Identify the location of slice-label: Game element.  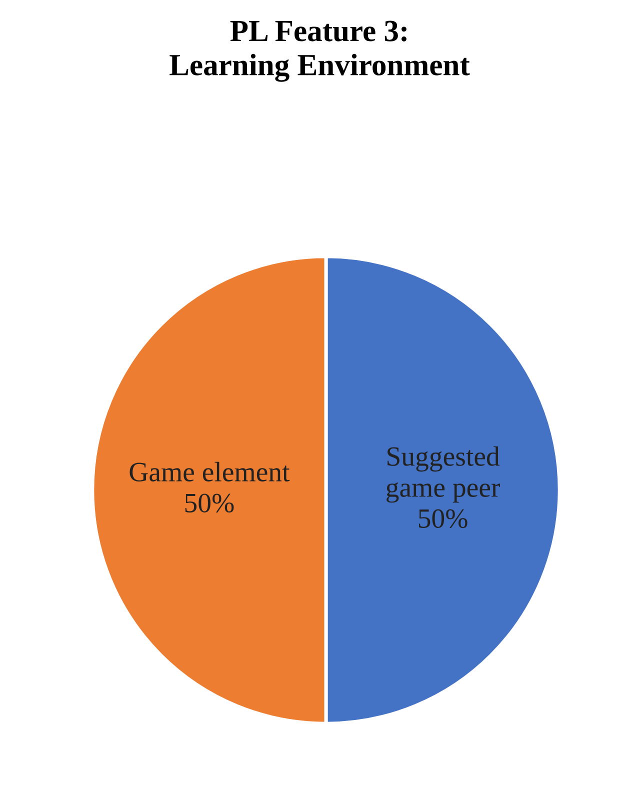
(210, 472).